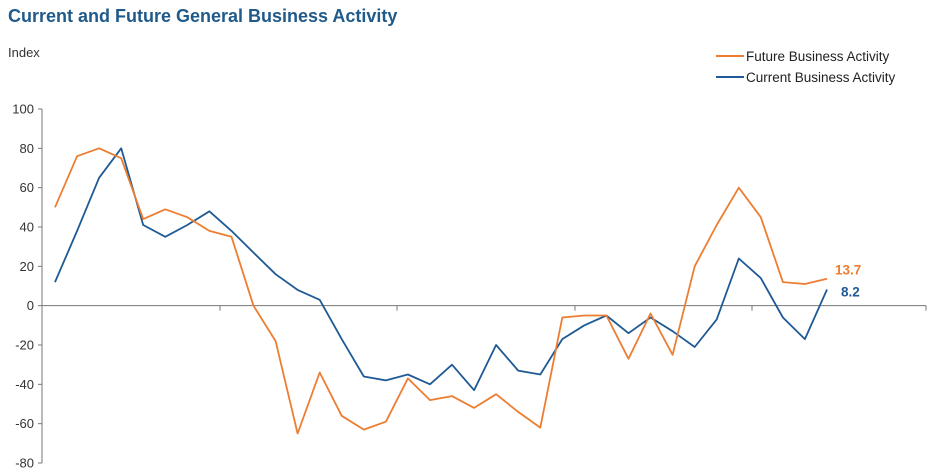 Image resolution: width=941 pixels, height=468 pixels. What do you see at coordinates (27, 148) in the screenshot?
I see `y-tick-label: 80` at bounding box center [27, 148].